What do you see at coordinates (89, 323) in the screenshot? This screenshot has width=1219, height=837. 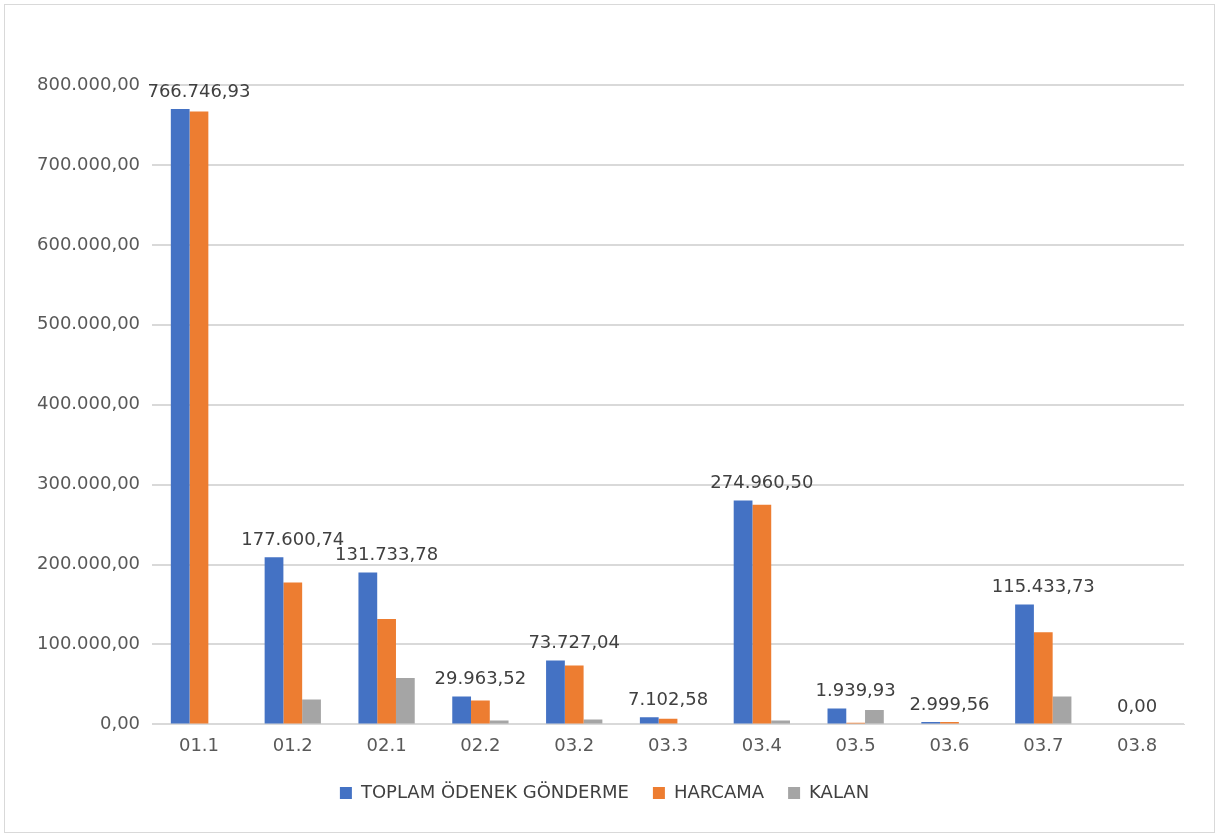 I see `y-tick-label: 500.000,00` at bounding box center [89, 323].